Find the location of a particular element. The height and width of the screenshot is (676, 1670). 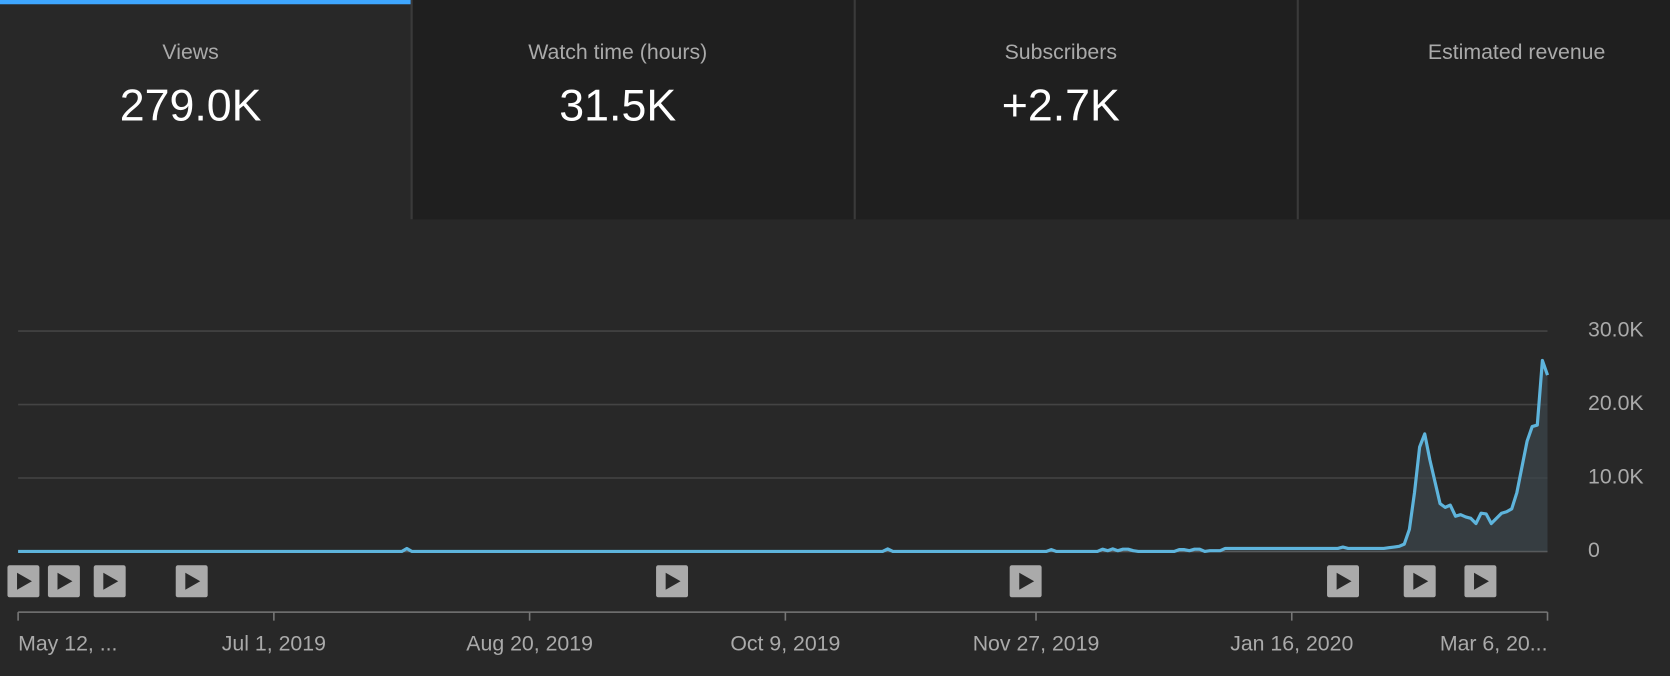

x-tick-label: Nov 27, 2019 is located at coordinates (1036, 644).